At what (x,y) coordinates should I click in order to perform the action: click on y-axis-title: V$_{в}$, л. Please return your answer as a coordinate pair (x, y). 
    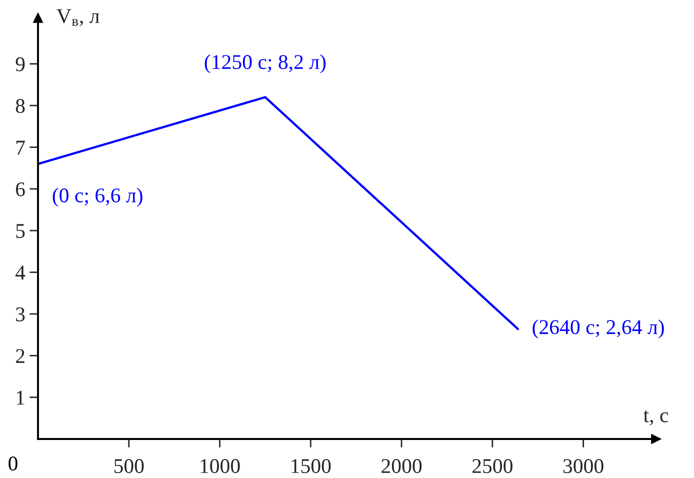
    Looking at the image, I should click on (78, 17).